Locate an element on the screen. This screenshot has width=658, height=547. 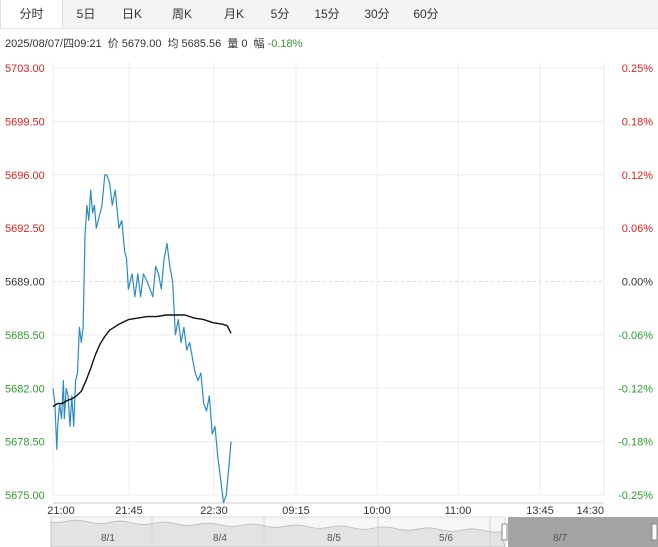
y-tick-label-right: -0.12% is located at coordinates (635, 389).